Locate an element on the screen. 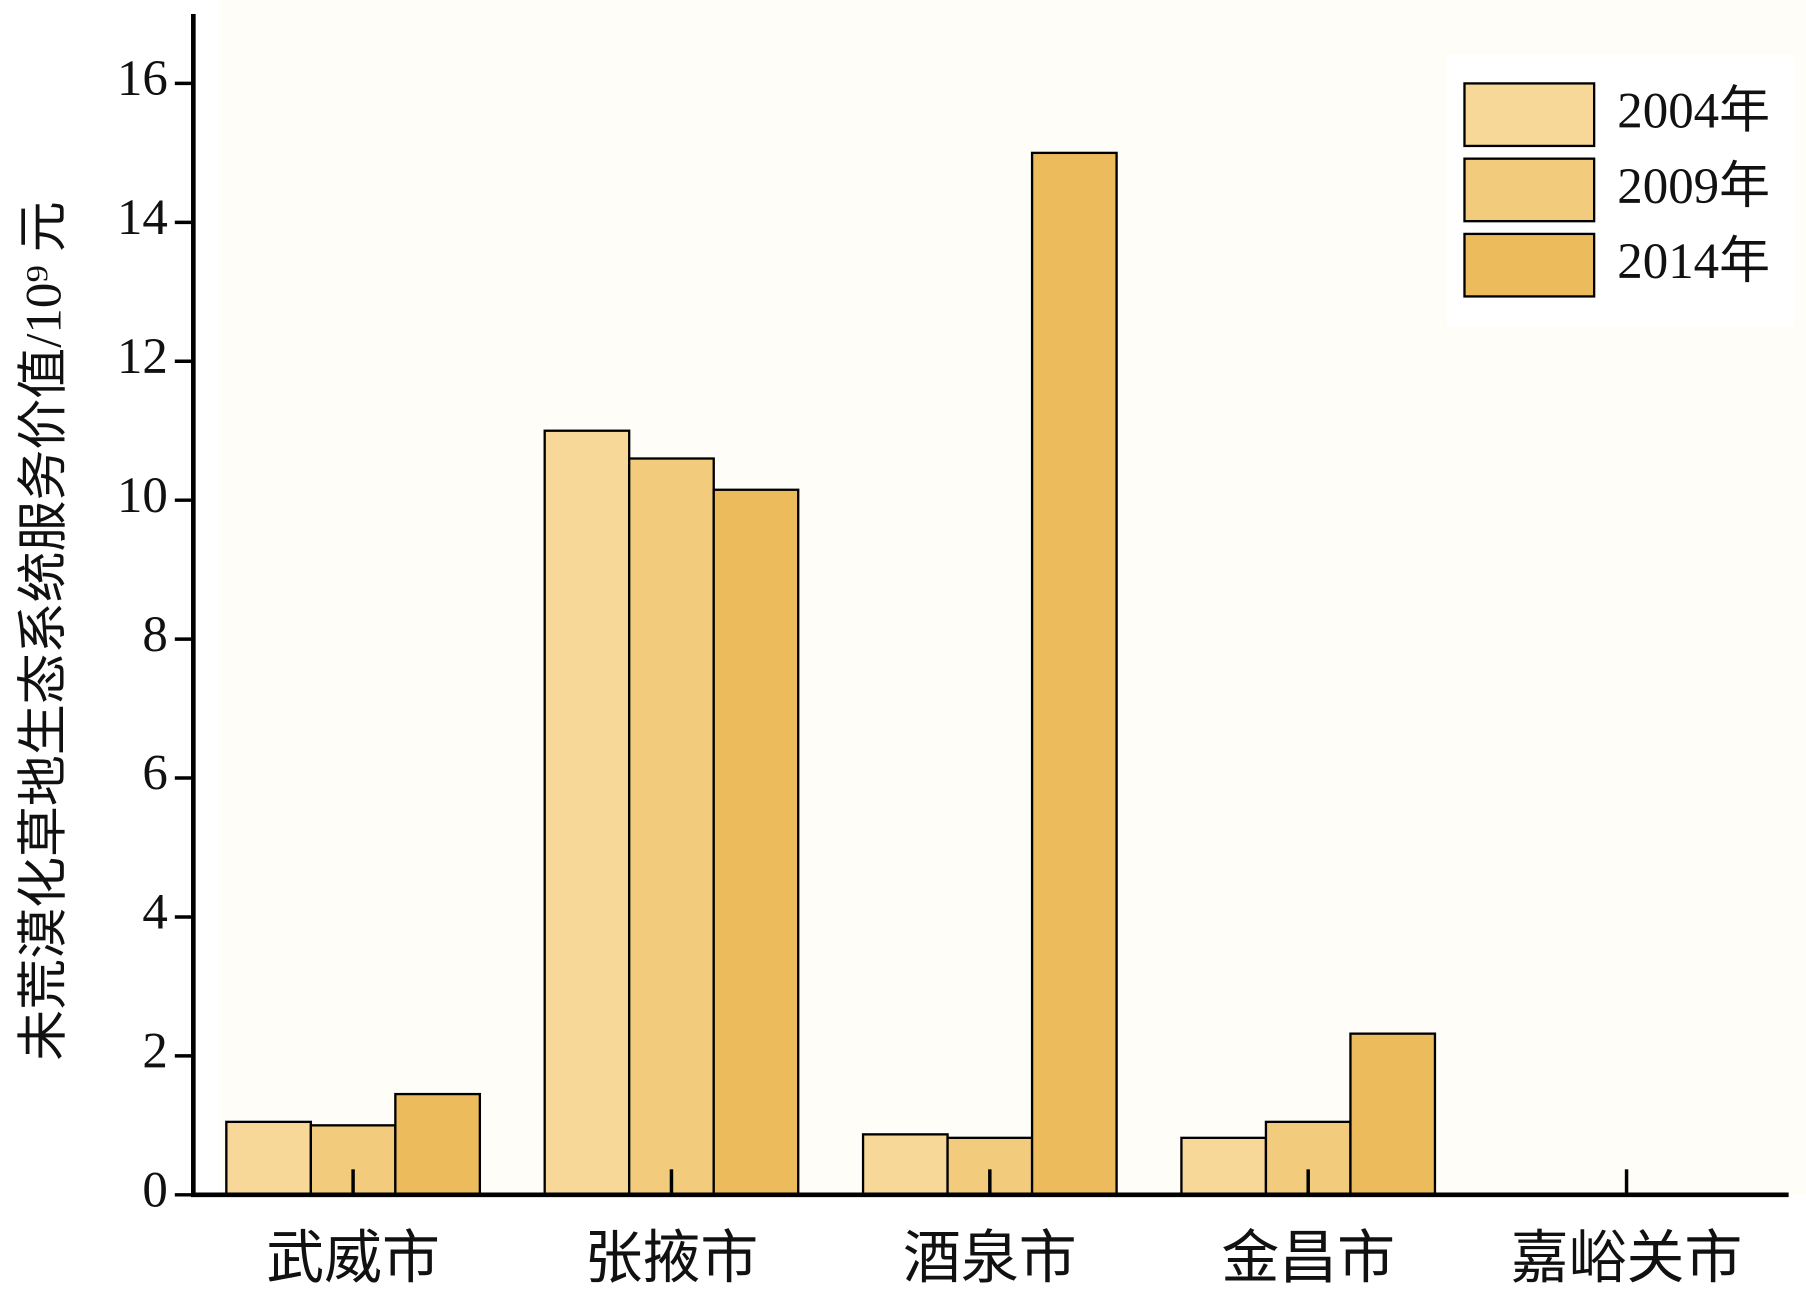  y-tick-label: 12 is located at coordinates (142, 357).